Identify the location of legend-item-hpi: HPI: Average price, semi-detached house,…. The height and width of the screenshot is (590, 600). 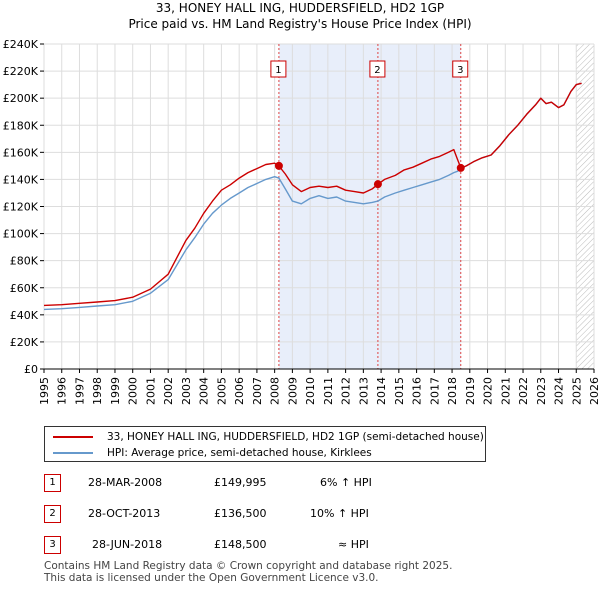
(212, 453).